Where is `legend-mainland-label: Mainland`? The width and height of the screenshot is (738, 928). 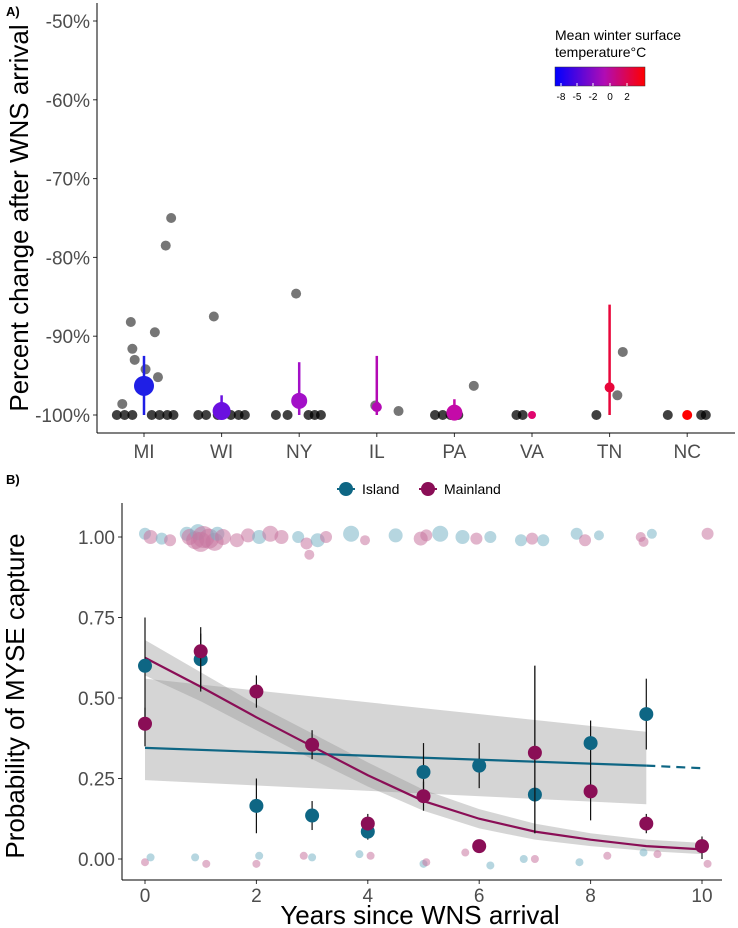
legend-mainland-label: Mainland is located at coordinates (472, 489).